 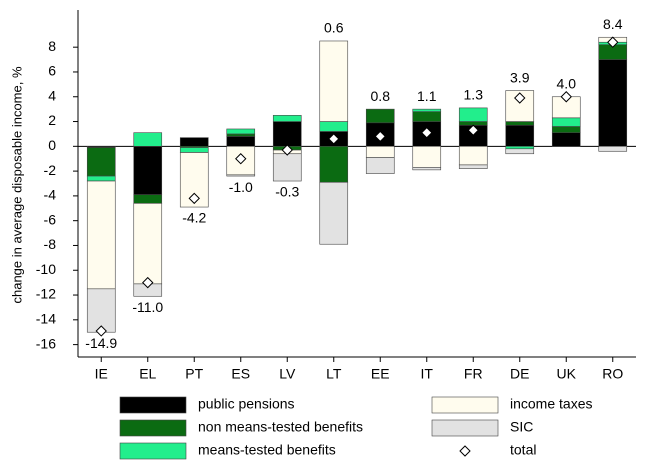 What do you see at coordinates (241, 187) in the screenshot?
I see `total-label: -1.0` at bounding box center [241, 187].